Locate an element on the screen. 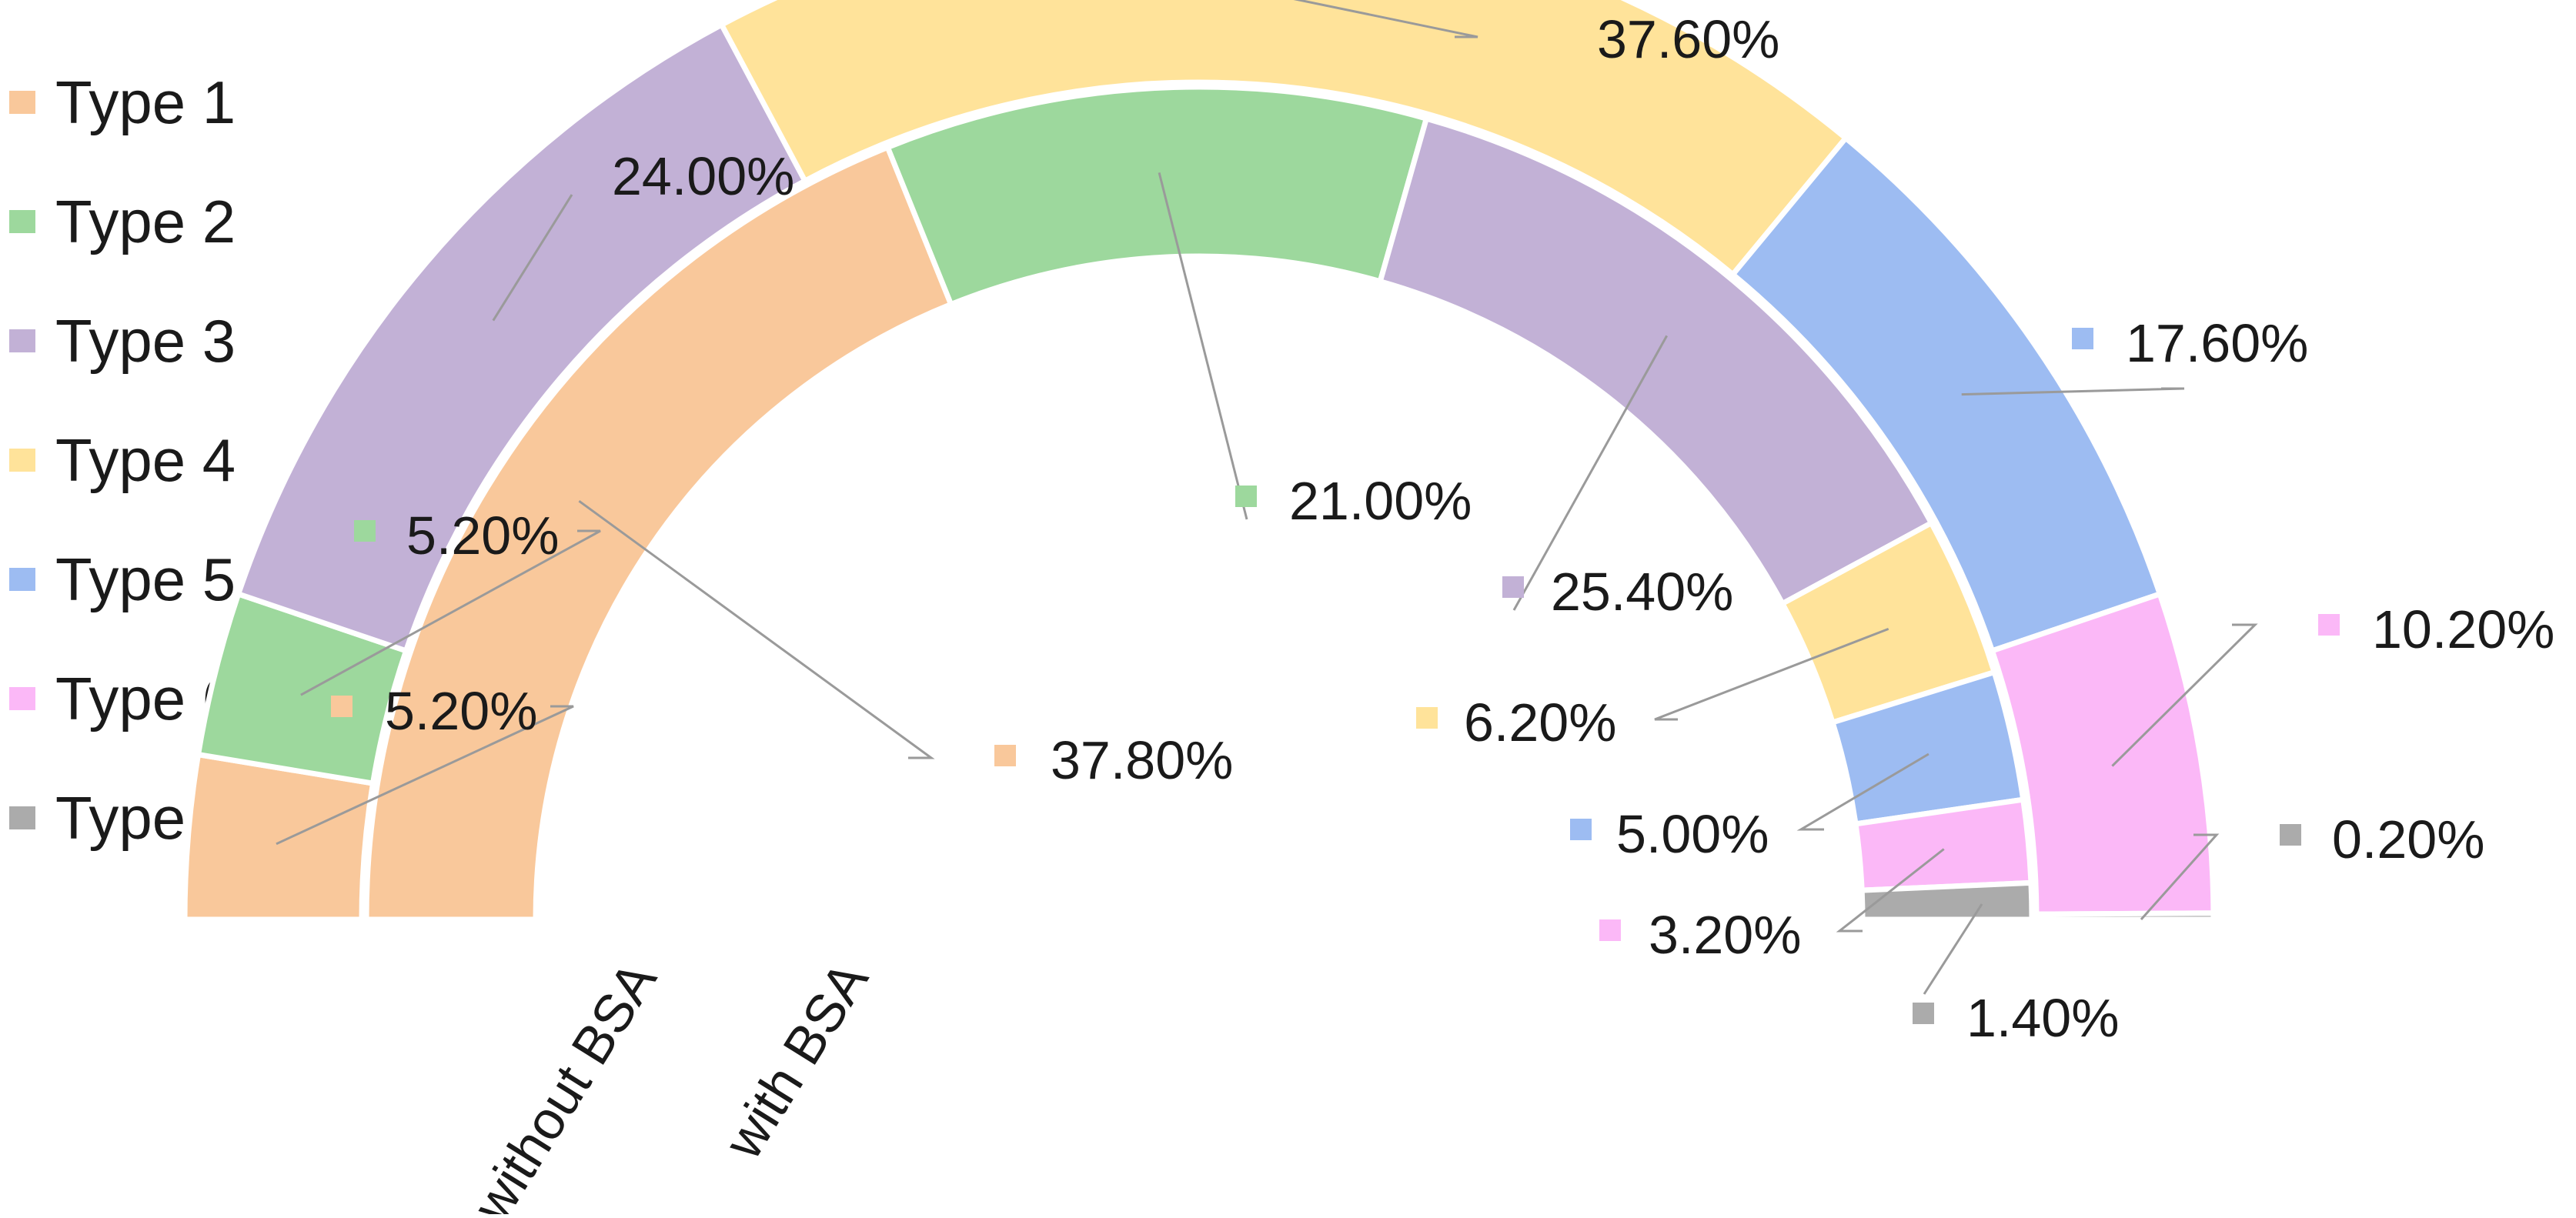  data-label-without-bsa-type-2: 5.20% is located at coordinates (483, 536).